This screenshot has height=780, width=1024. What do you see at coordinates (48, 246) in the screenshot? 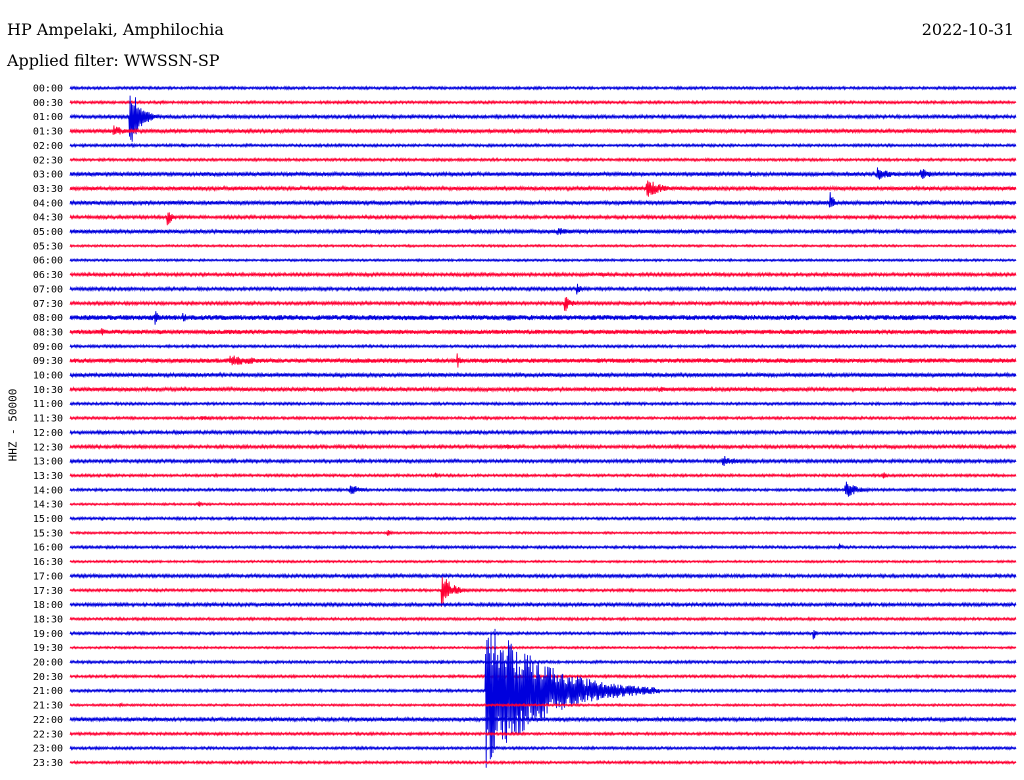
I see `y-tick-label: 05:30` at bounding box center [48, 246].